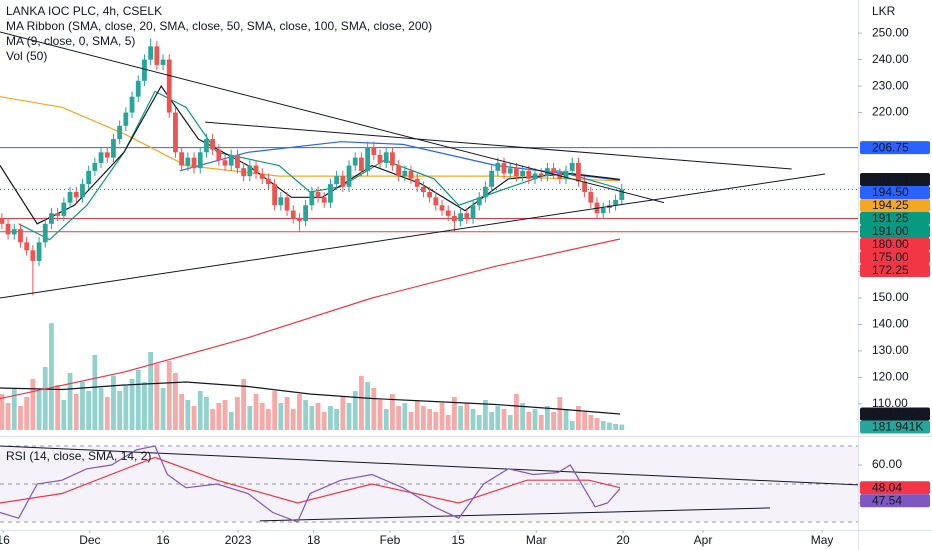 This screenshot has height=550, width=932. I want to click on x-tick-label: Dec, so click(89, 540).